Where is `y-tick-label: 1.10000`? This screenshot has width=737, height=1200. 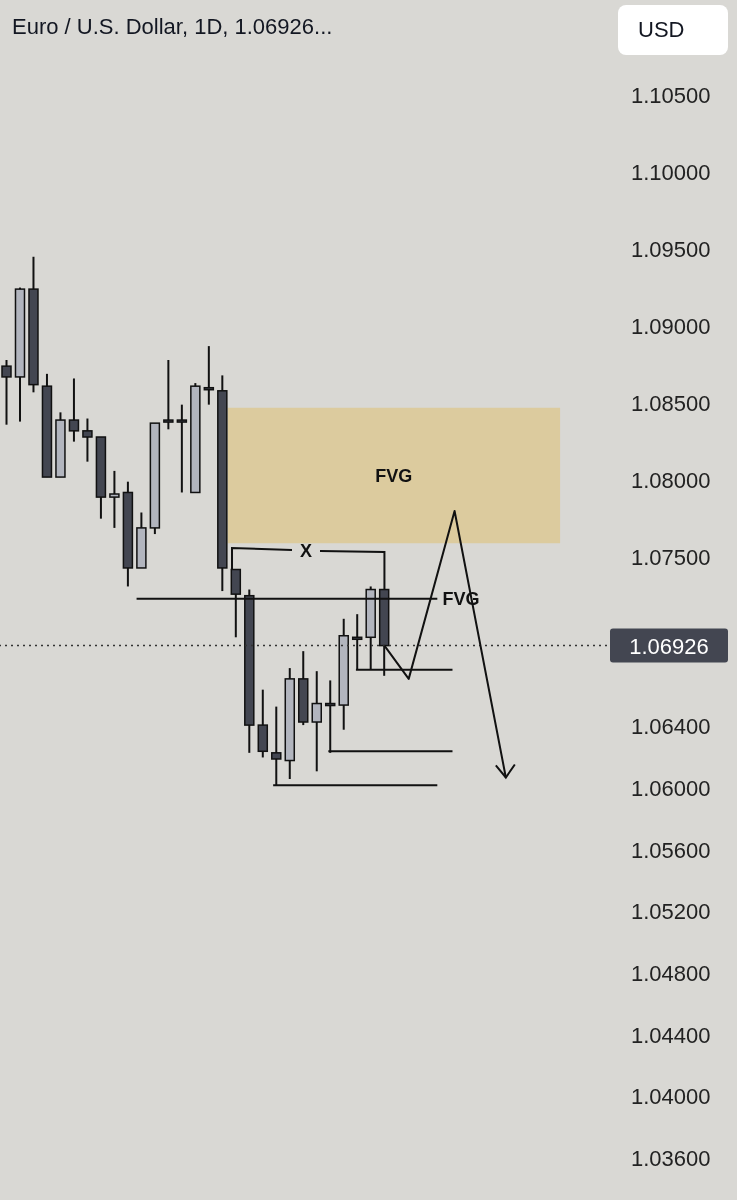
y-tick-label: 1.10000 is located at coordinates (671, 172).